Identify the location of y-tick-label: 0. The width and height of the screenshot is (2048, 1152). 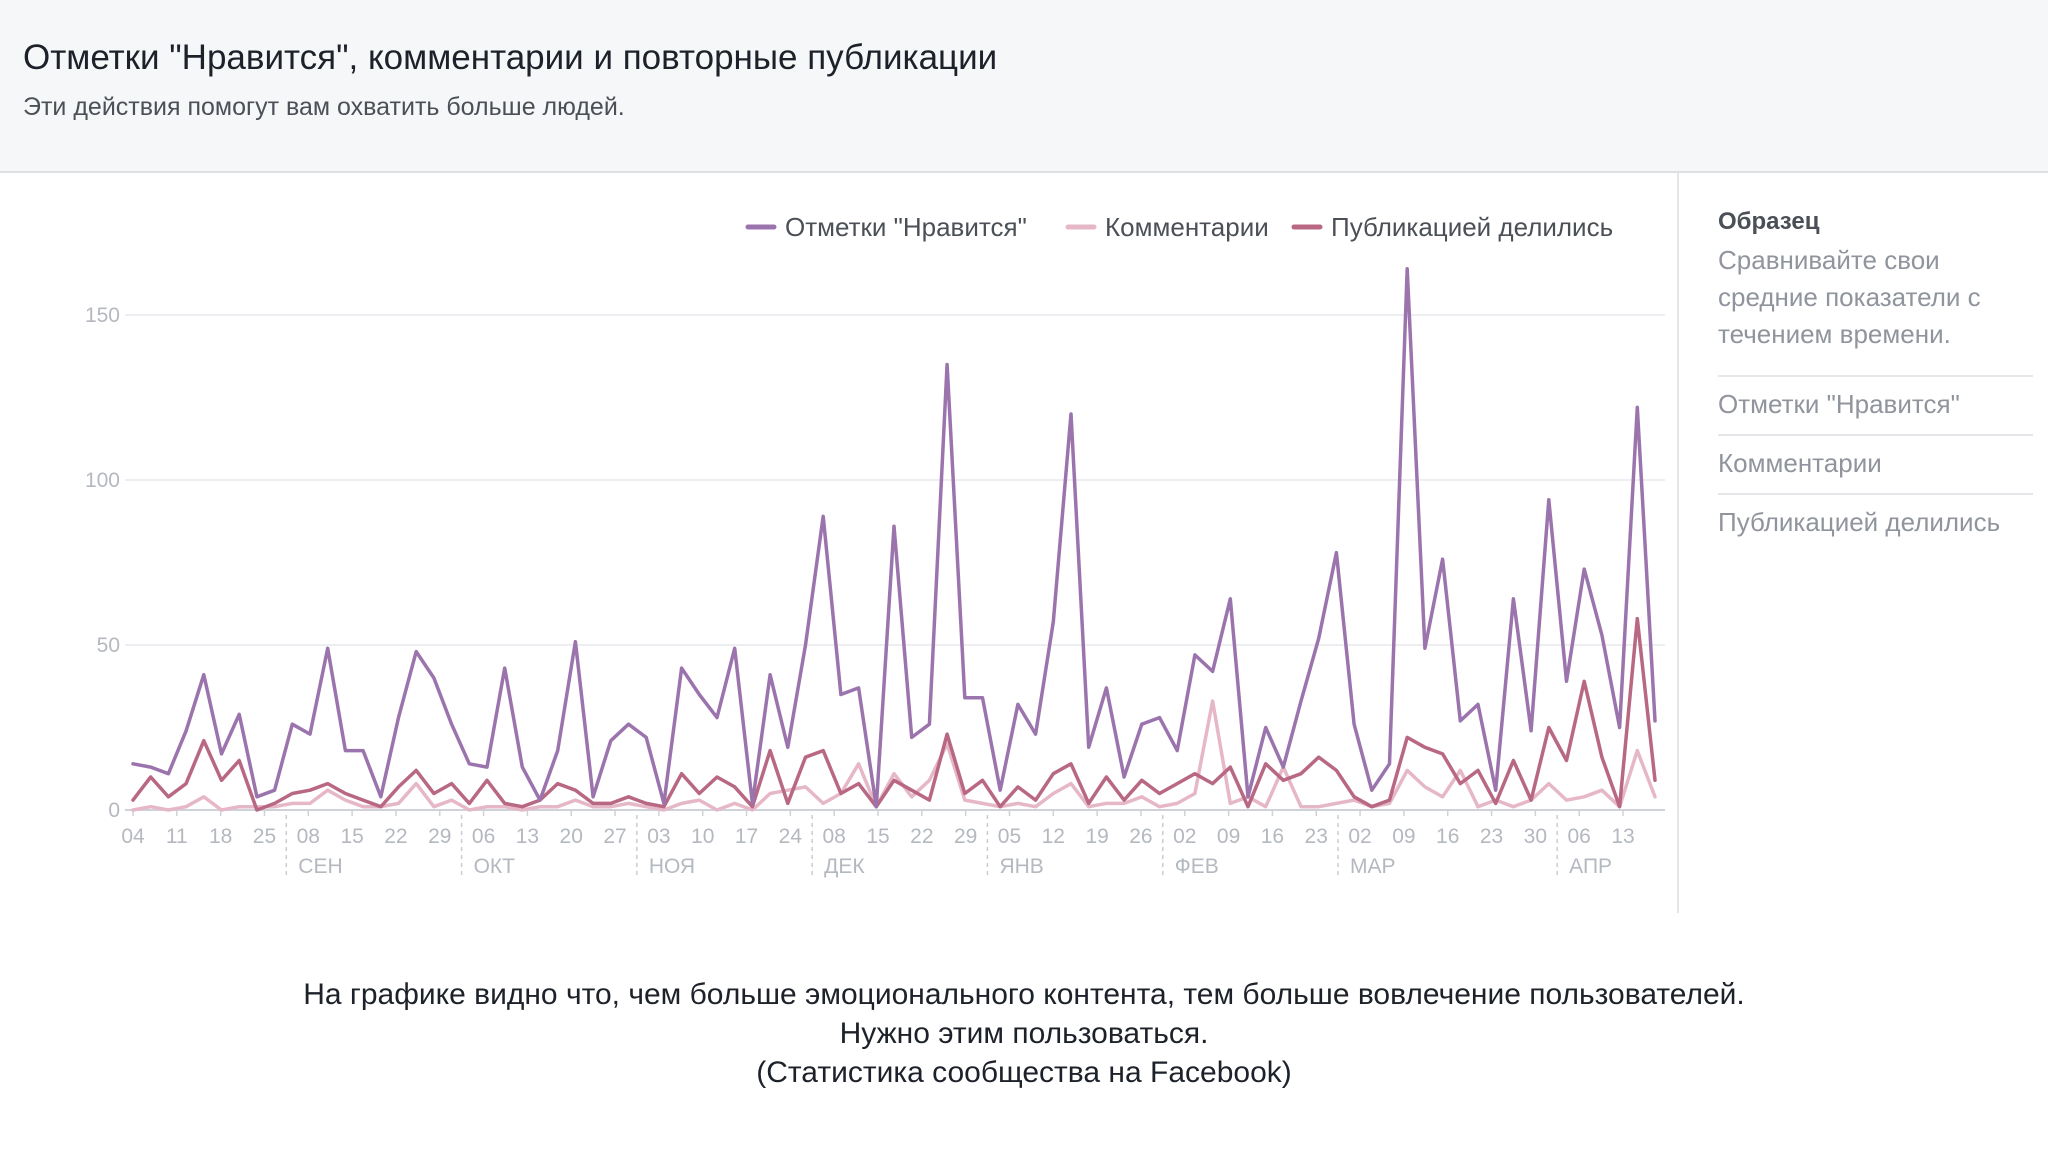
(114, 810).